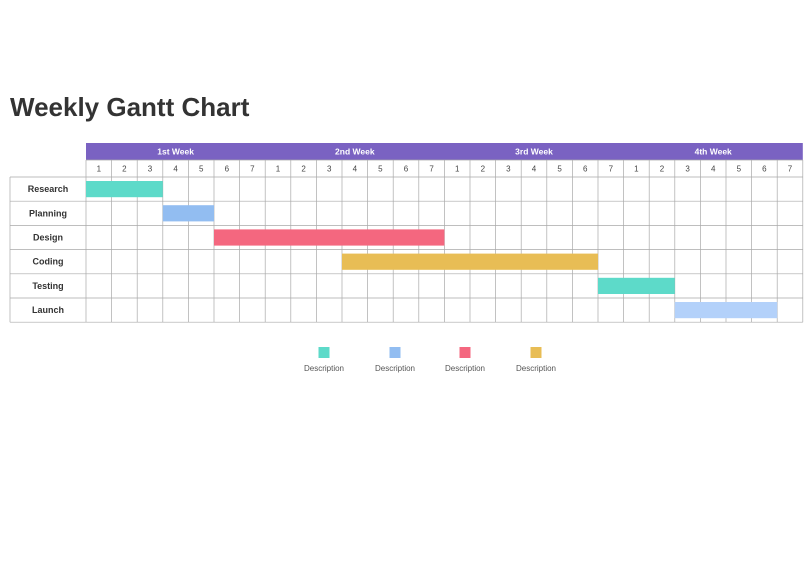  Describe the element at coordinates (48, 238) in the screenshot. I see `task-label: Design` at that location.